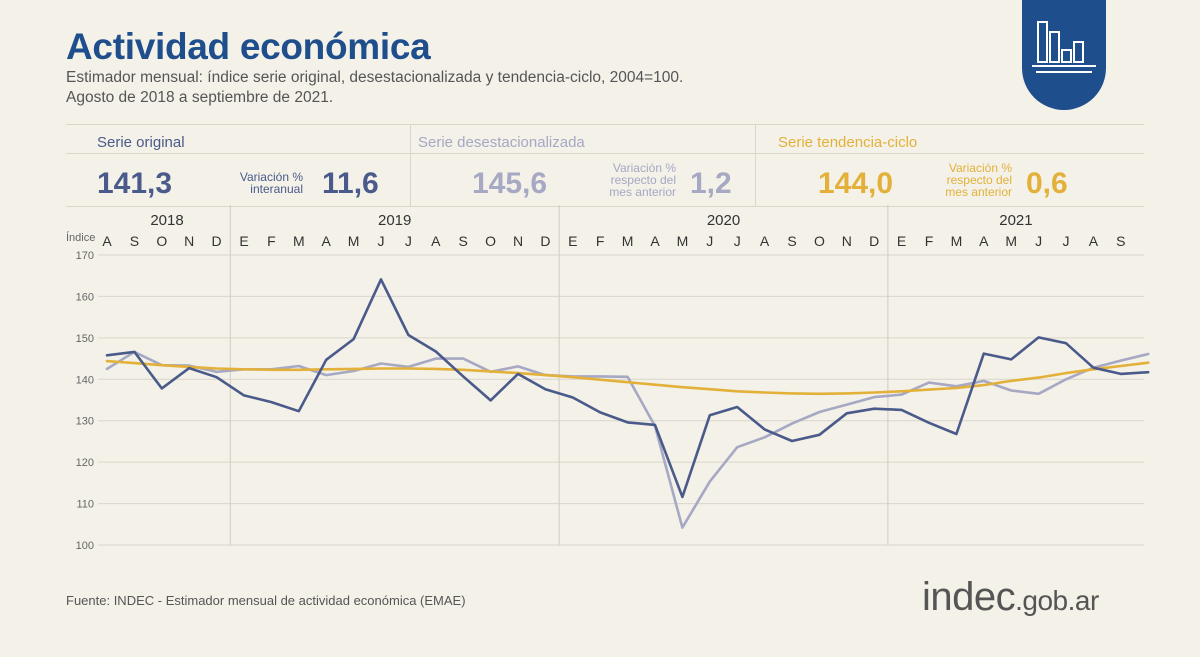 Image resolution: width=1200 pixels, height=657 pixels. What do you see at coordinates (978, 192) in the screenshot?
I see `tendencia-variation-label-line-3: mes anterior` at bounding box center [978, 192].